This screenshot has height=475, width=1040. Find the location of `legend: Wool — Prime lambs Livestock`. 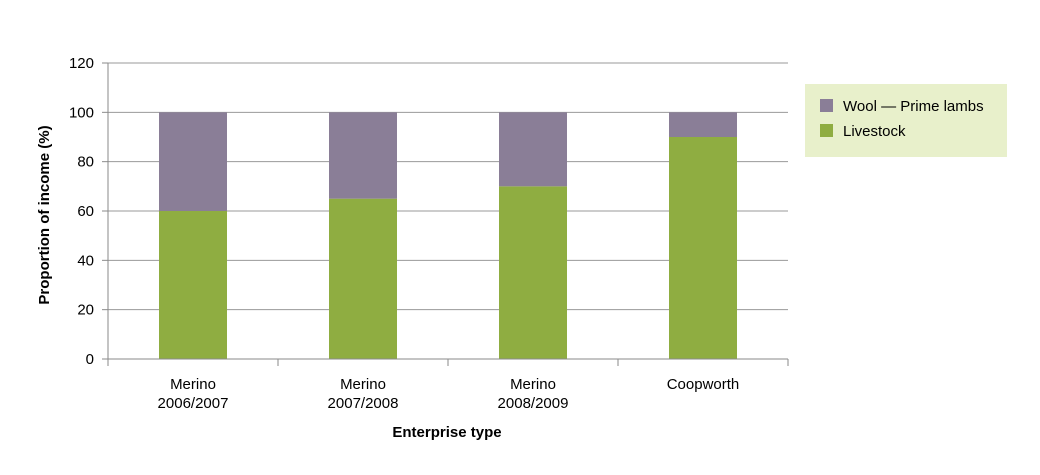

legend: Wool — Prime lambs Livestock is located at coordinates (906, 120).